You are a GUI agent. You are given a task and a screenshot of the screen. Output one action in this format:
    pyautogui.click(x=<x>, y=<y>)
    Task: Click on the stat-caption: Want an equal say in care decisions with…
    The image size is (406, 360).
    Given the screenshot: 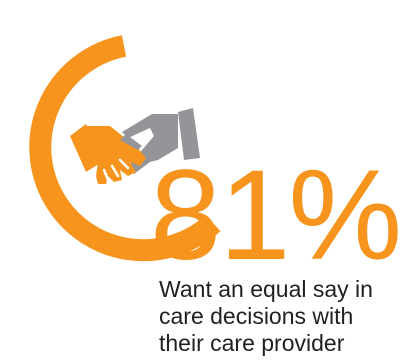 What is the action you would take?
    pyautogui.click(x=266, y=316)
    